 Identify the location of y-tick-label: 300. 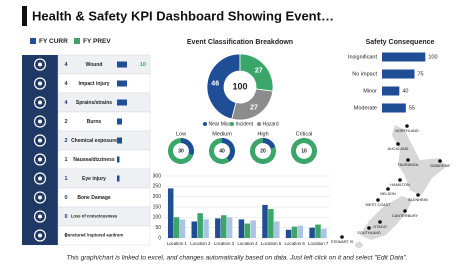
(157, 176).